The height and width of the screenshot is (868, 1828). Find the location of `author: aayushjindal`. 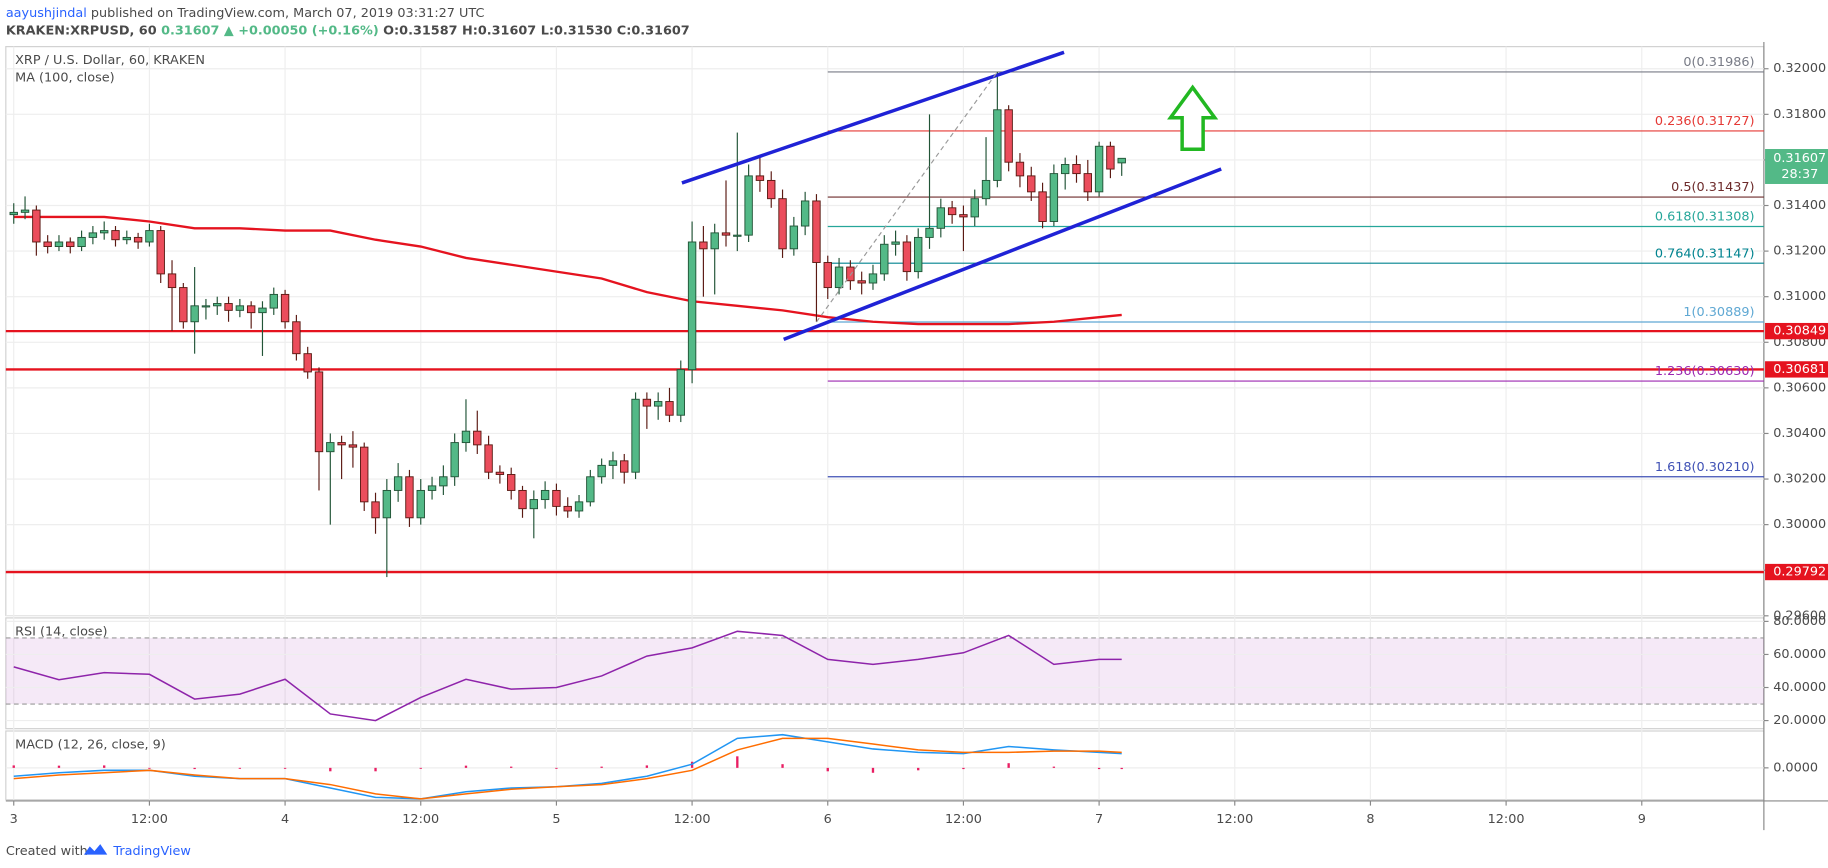

author: aayushjindal is located at coordinates (46, 12).